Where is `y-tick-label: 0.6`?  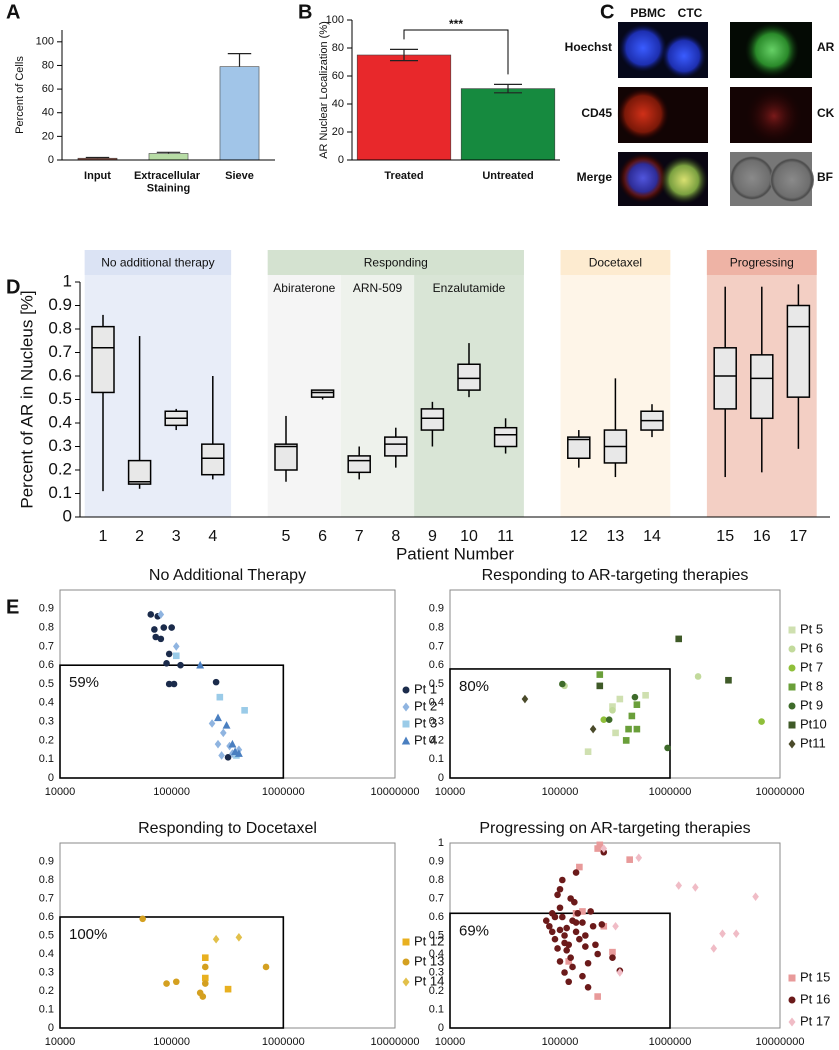 y-tick-label: 0.6 is located at coordinates (46, 917).